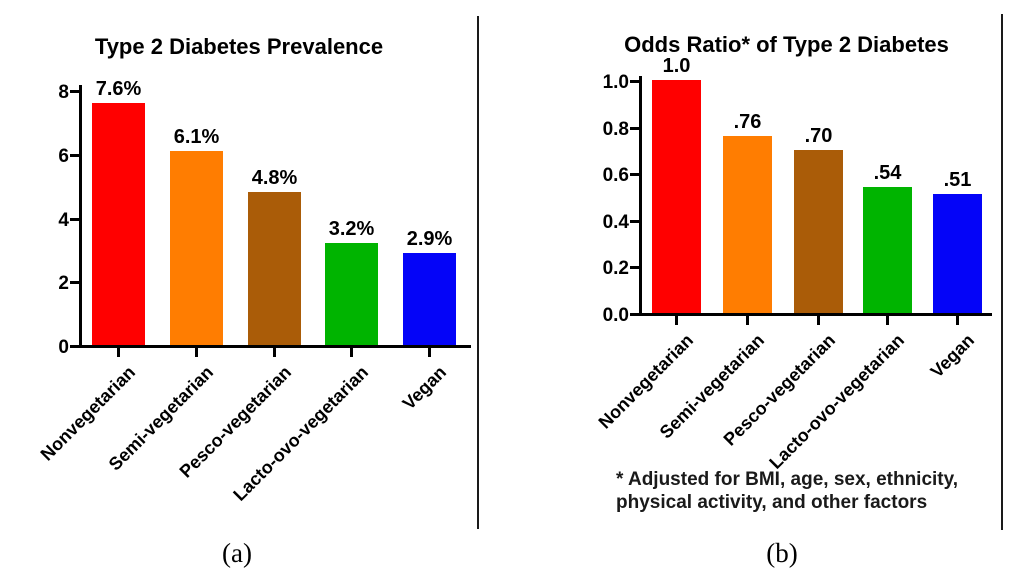  I want to click on y-tick-label: 1.0, so click(615, 82).